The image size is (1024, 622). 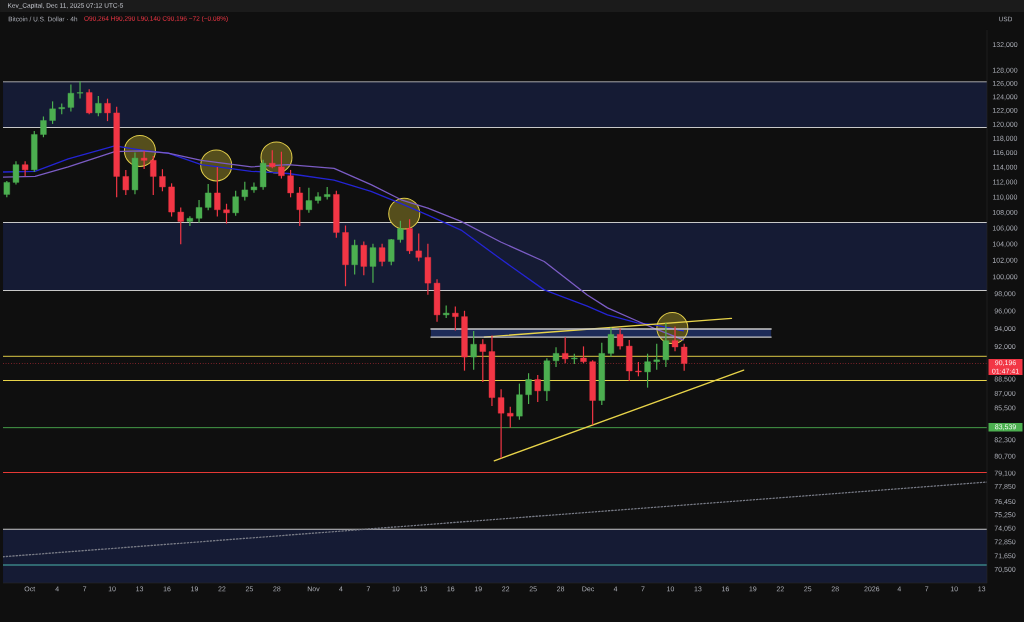 I want to click on point, so click(x=404, y=213).